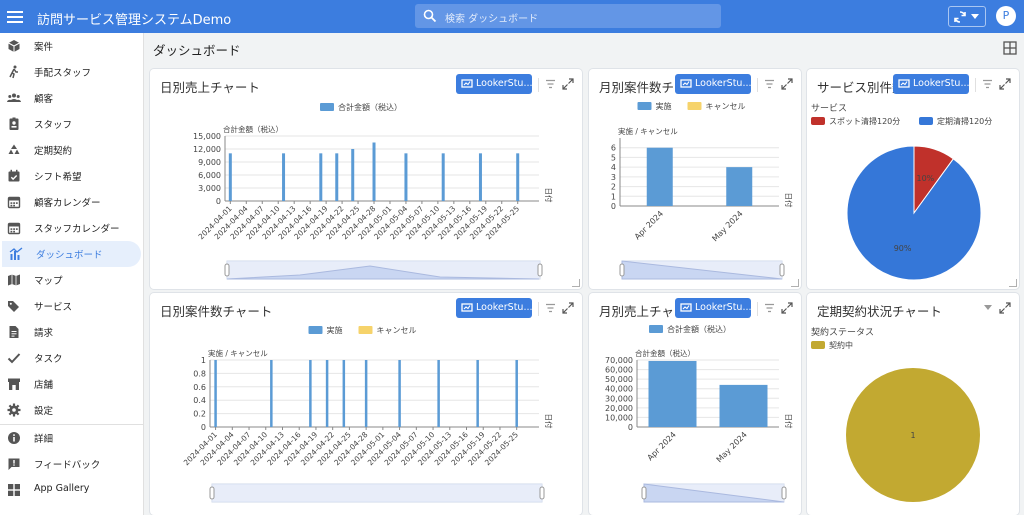 The width and height of the screenshot is (1024, 515). Describe the element at coordinates (14, 490) in the screenshot. I see `apps-icon` at that location.